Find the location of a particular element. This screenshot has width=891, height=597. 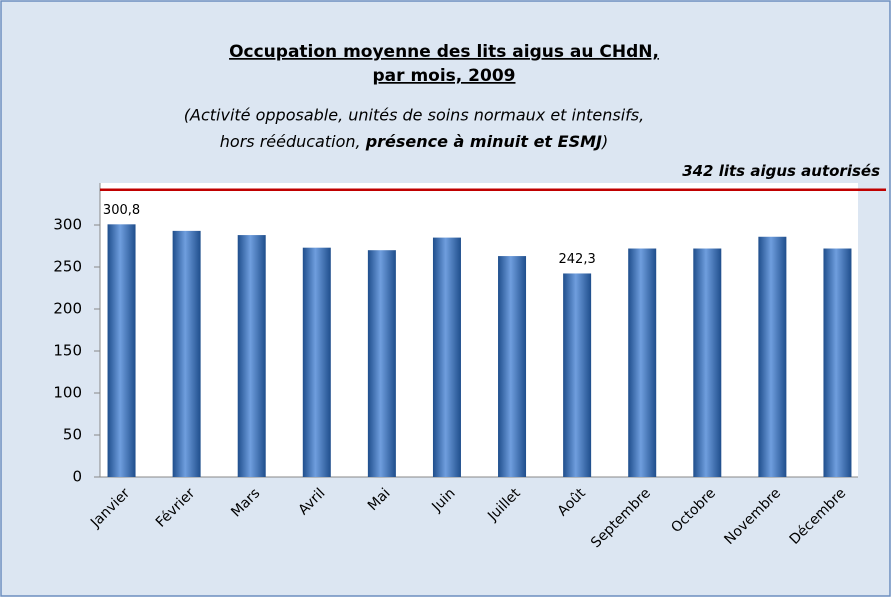

chart-title: par mois, 2009 is located at coordinates (444, 76).